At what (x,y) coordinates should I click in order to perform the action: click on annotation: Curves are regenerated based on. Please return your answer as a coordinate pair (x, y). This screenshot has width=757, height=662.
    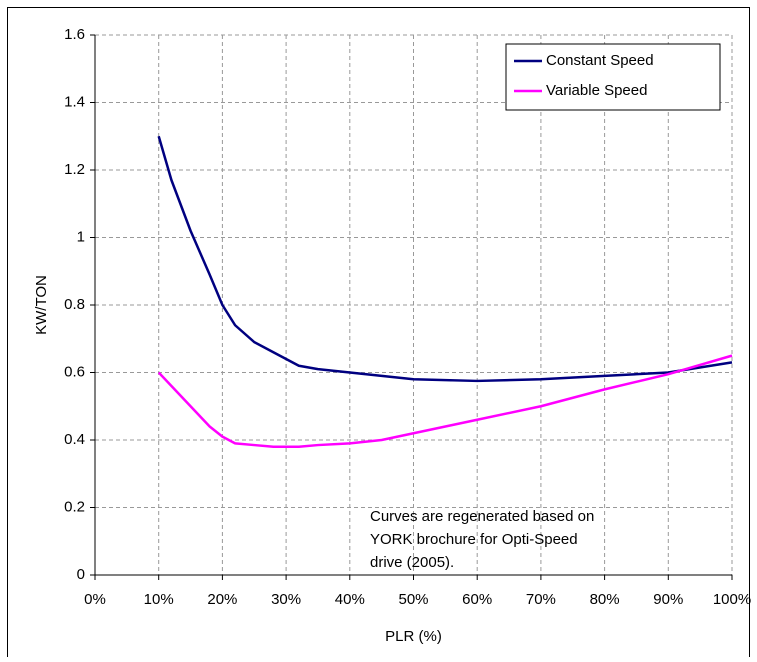
    Looking at the image, I should click on (482, 516).